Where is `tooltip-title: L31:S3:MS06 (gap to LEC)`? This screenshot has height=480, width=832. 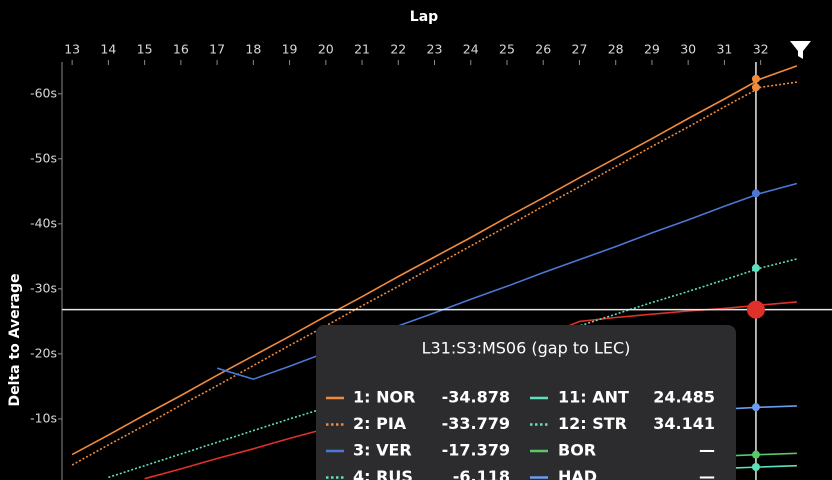 tooltip-title: L31:S3:MS06 (gap to LEC) is located at coordinates (526, 348).